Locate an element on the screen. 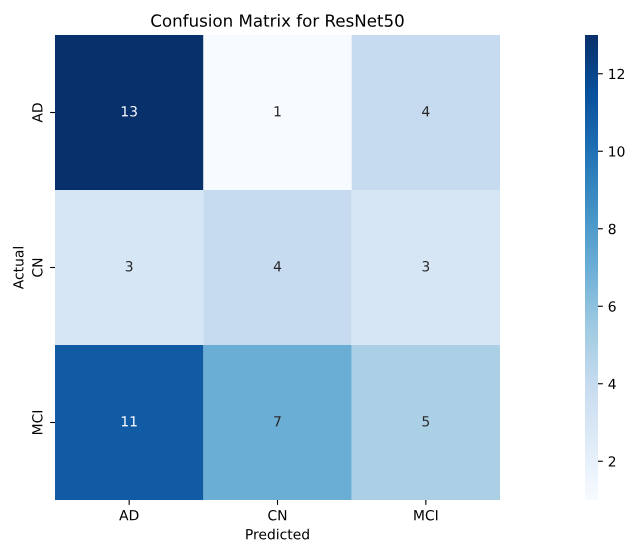 This screenshot has width=636, height=545. data-label: 5 is located at coordinates (426, 421).